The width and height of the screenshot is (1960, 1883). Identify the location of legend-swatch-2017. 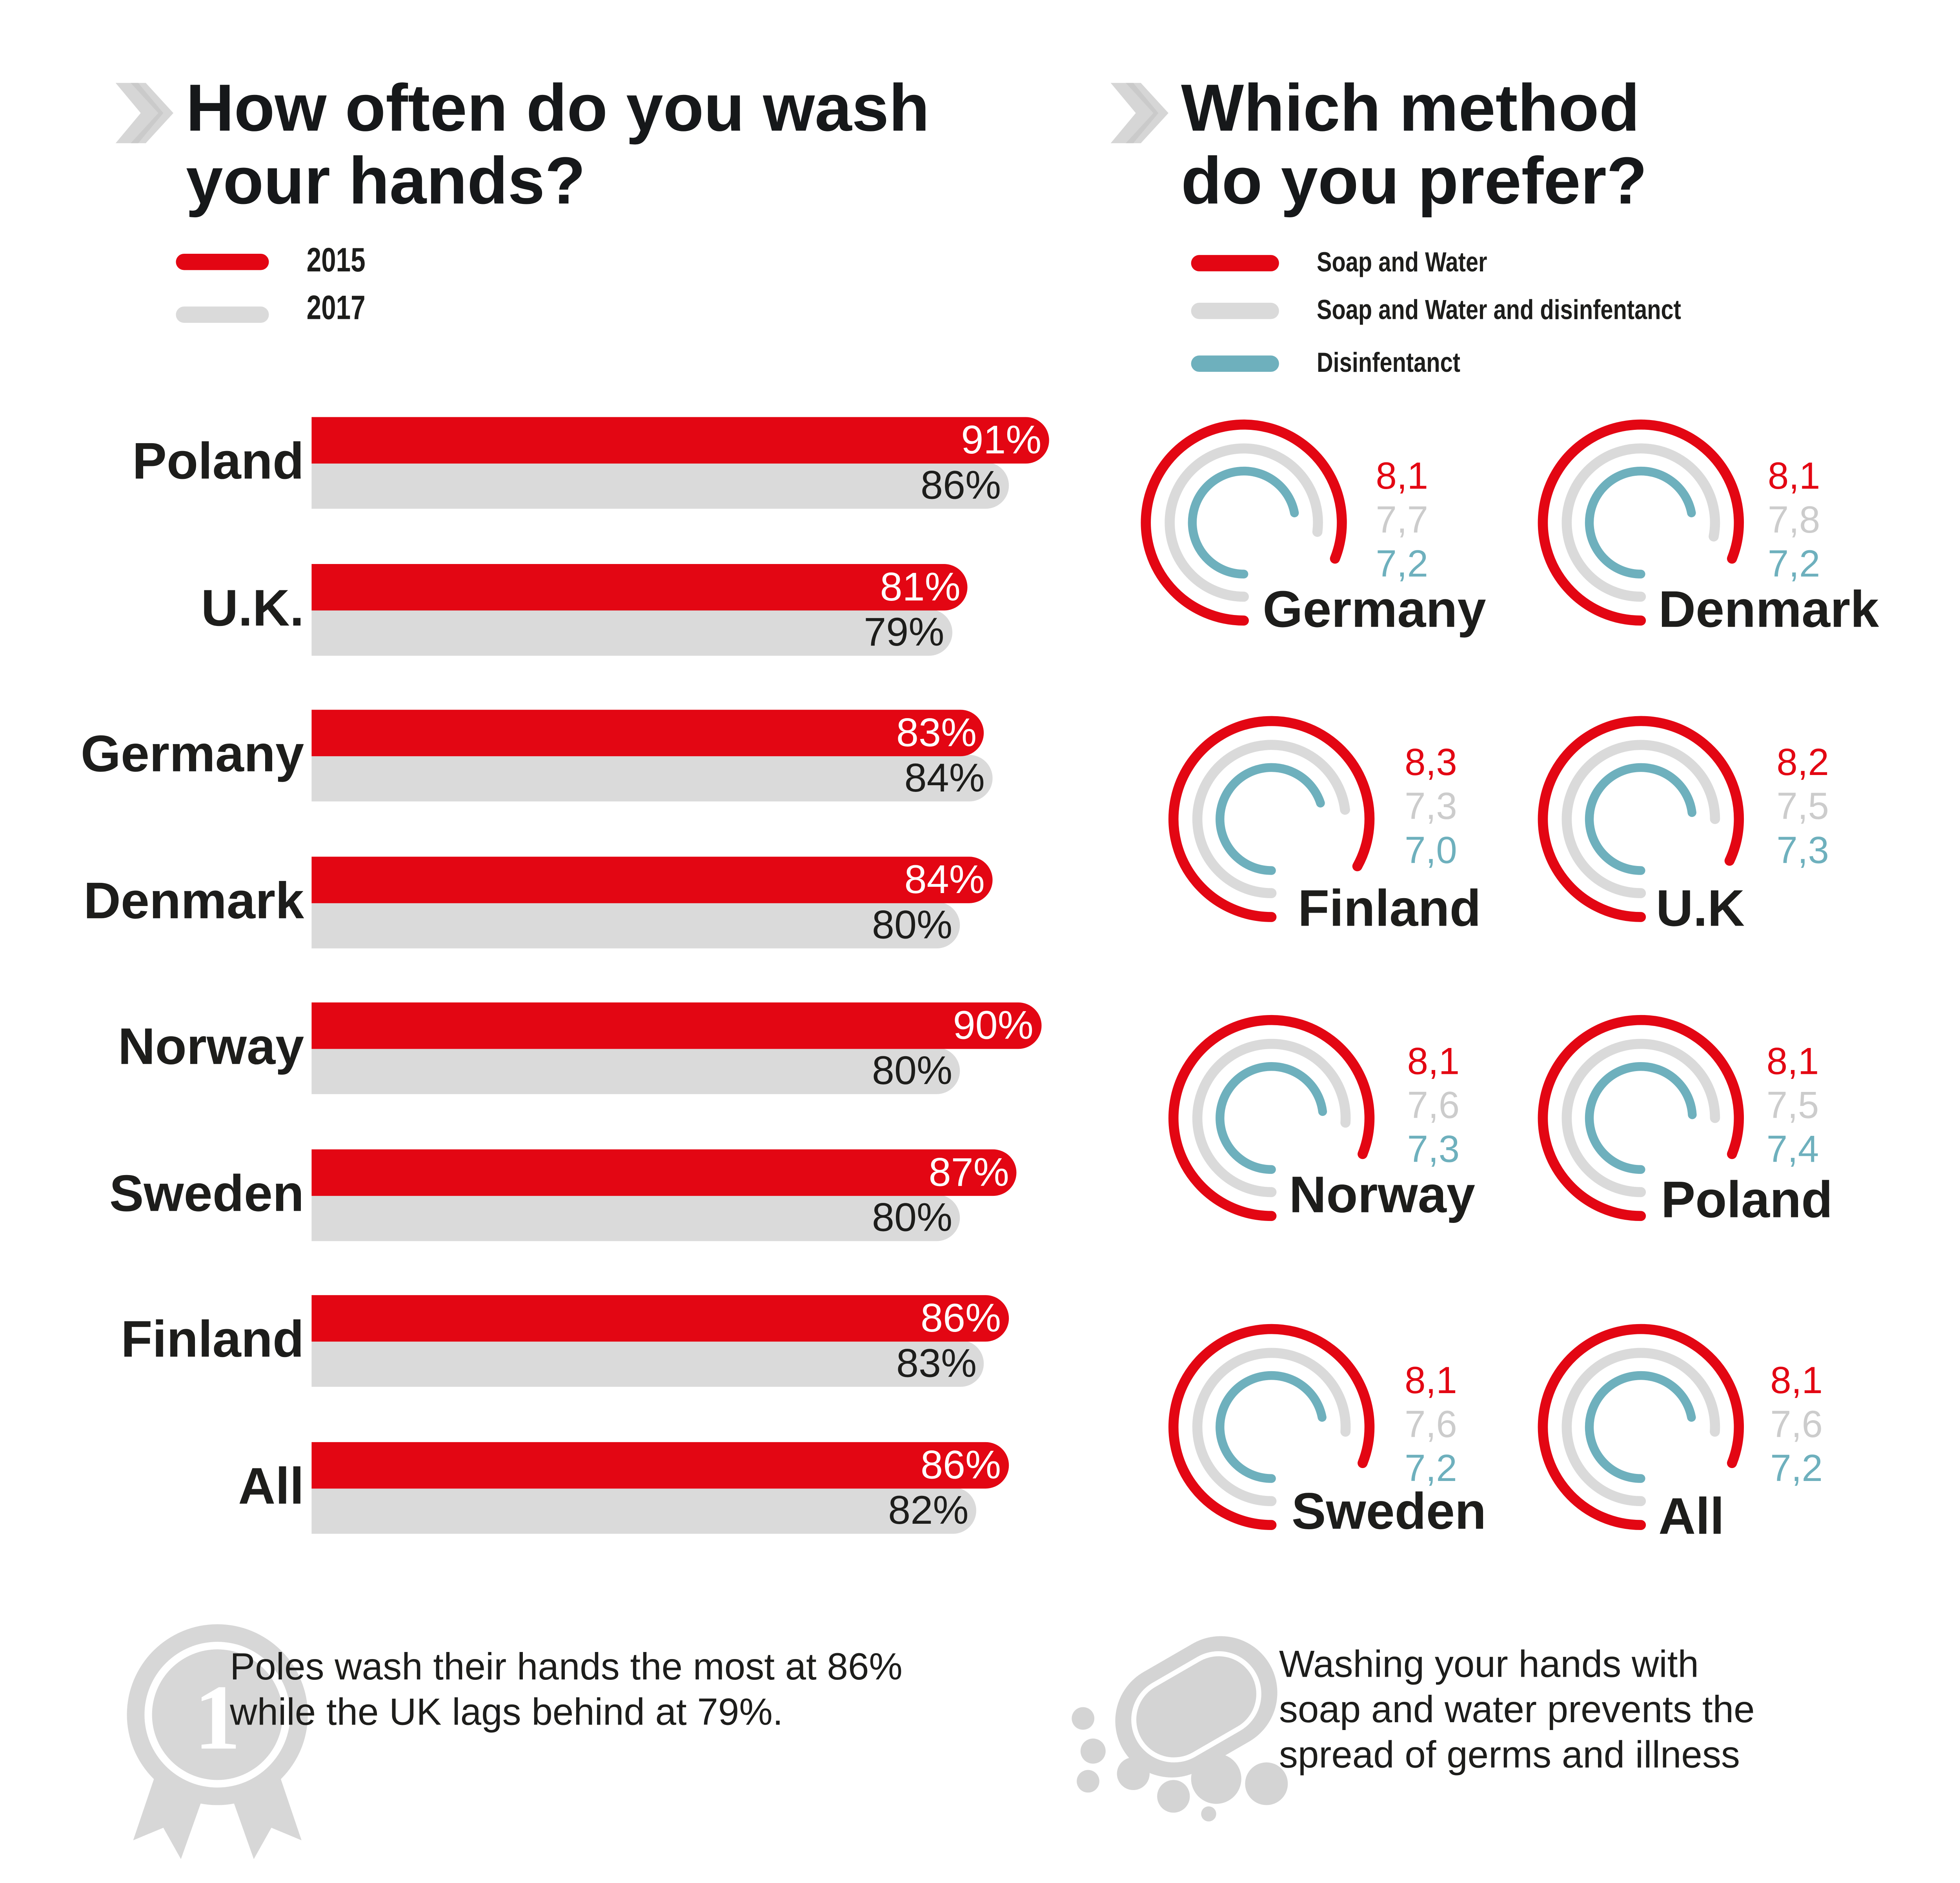
(222, 314).